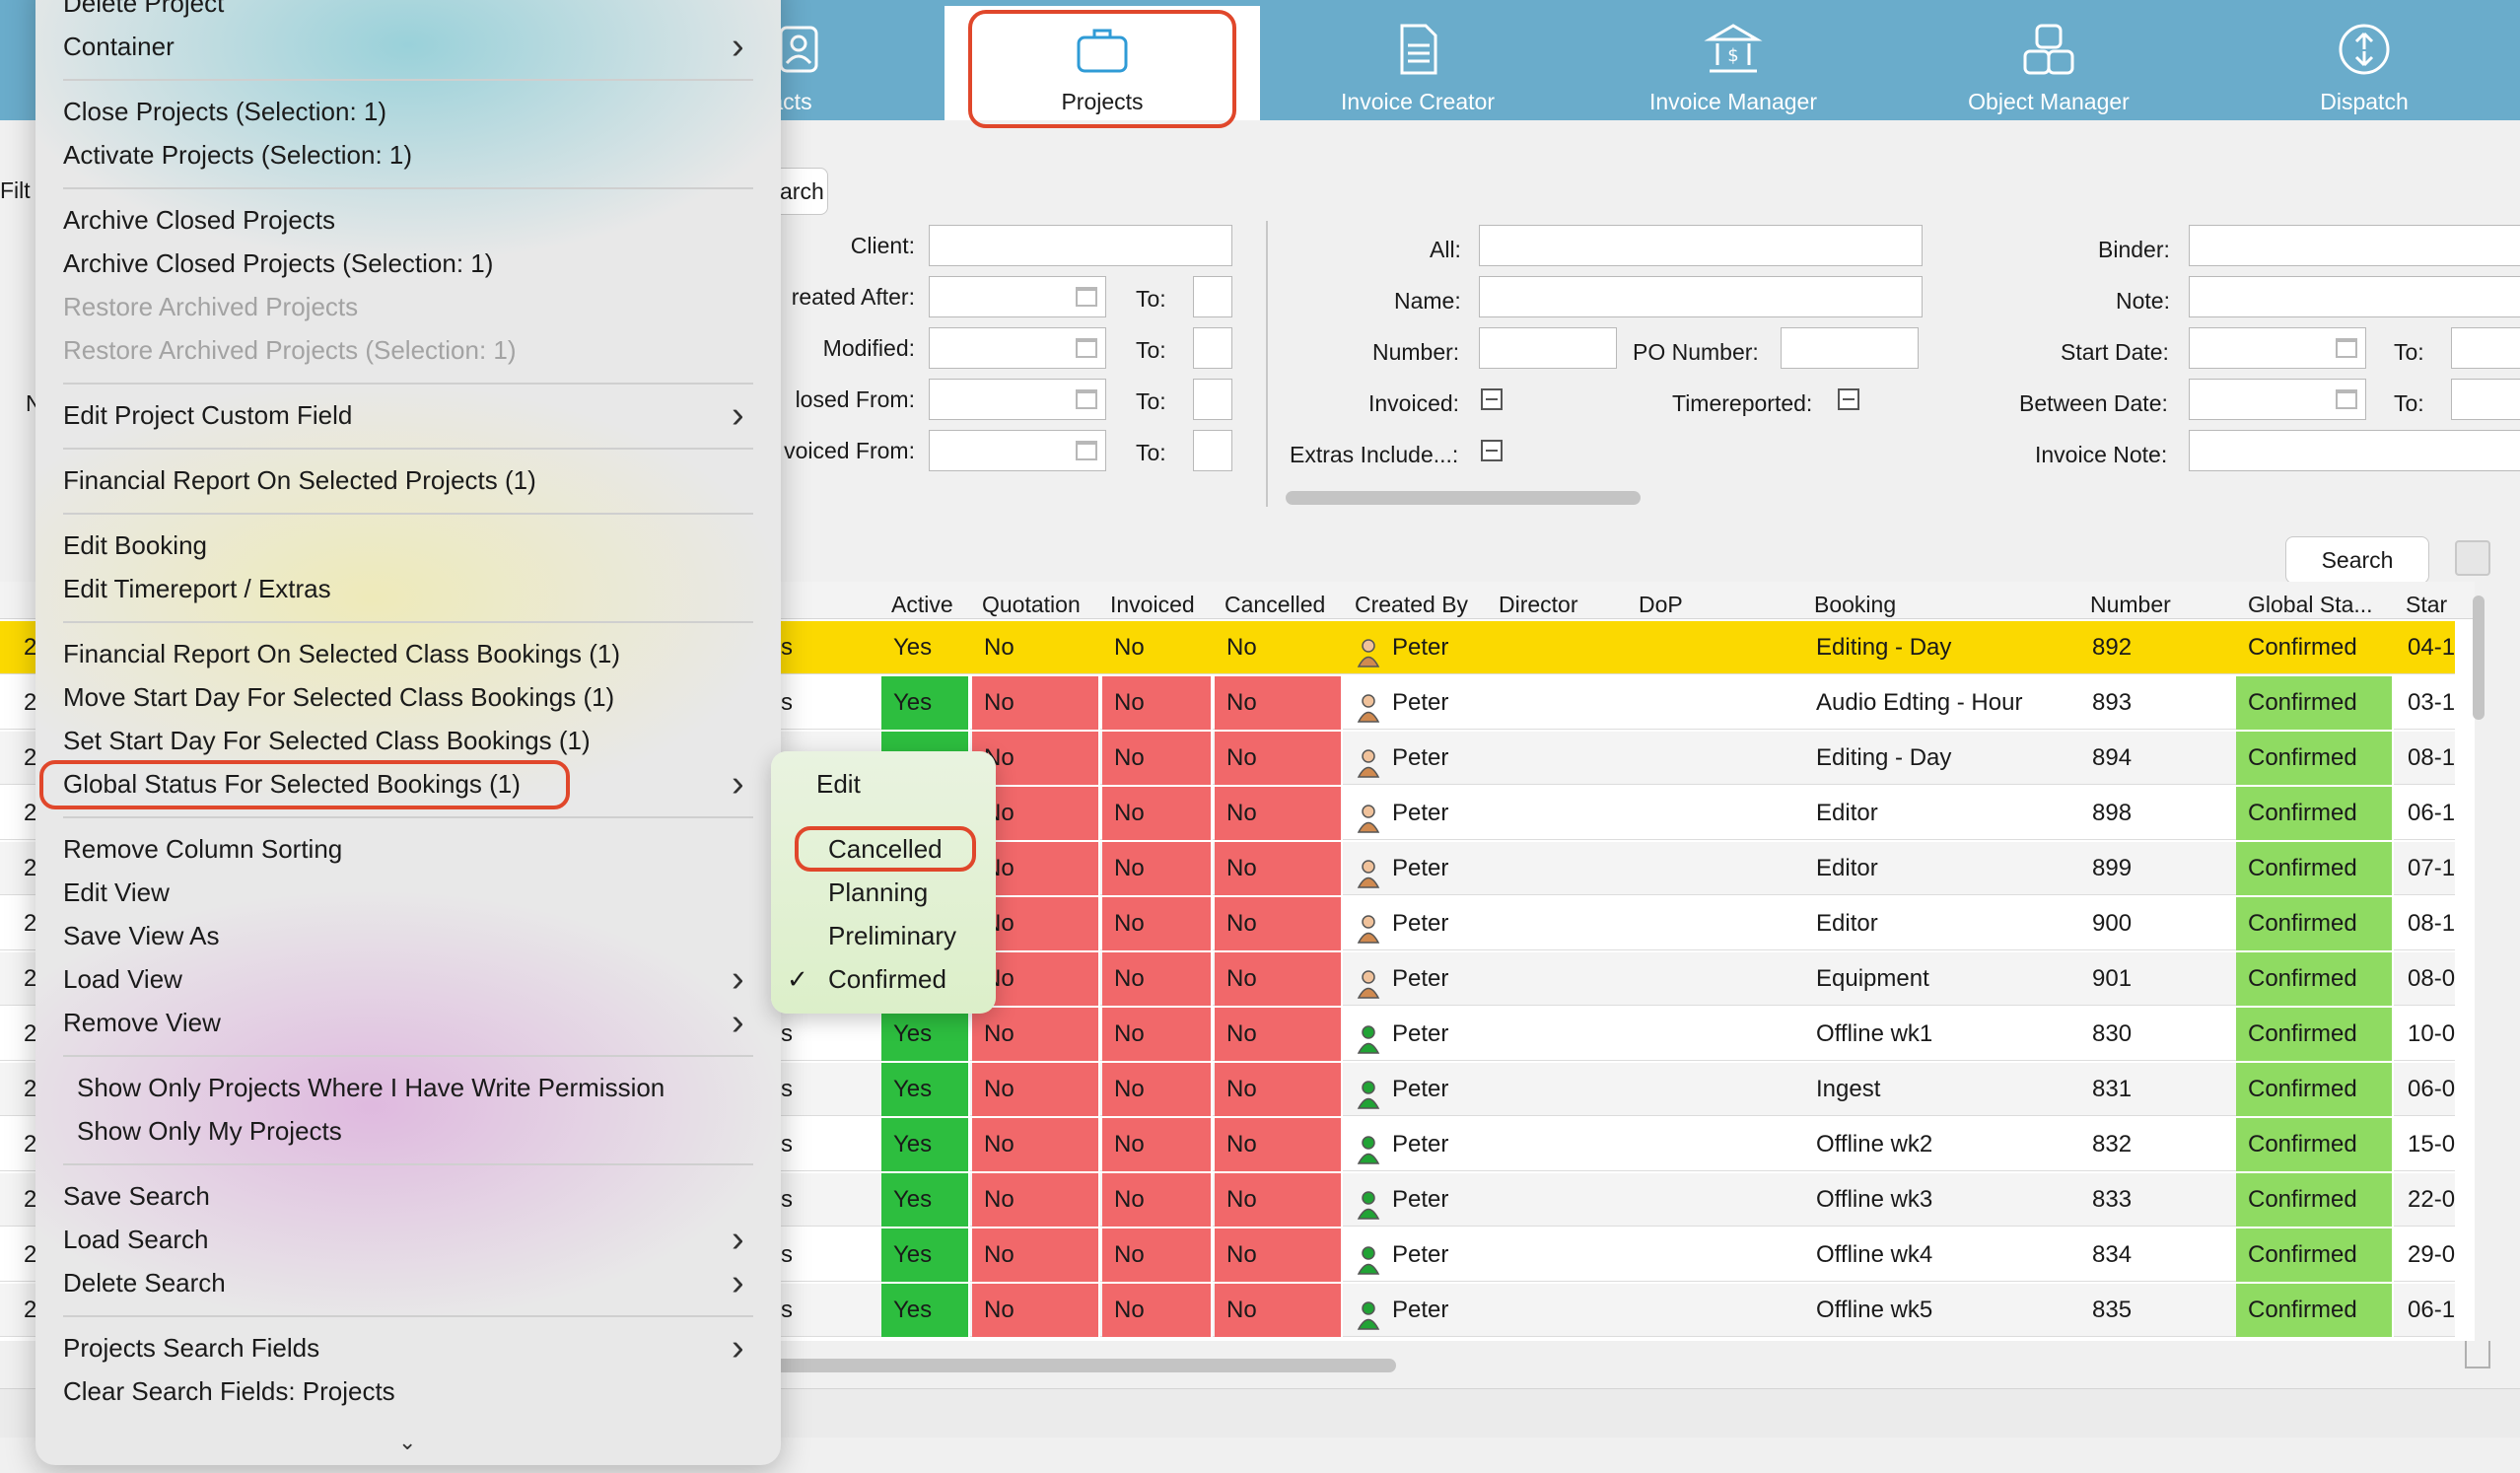 This screenshot has width=2520, height=1473. I want to click on binder-label: Binder:, so click(2134, 249).